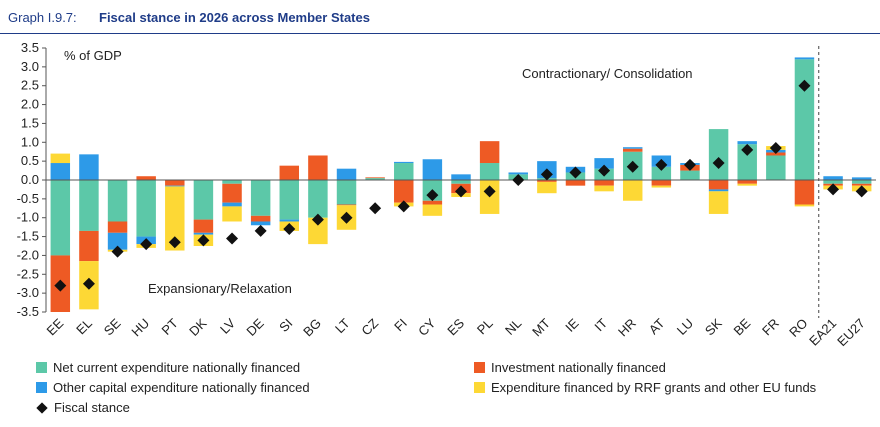 The width and height of the screenshot is (880, 427). I want to click on bar-ea21-other-capital, so click(833, 178).